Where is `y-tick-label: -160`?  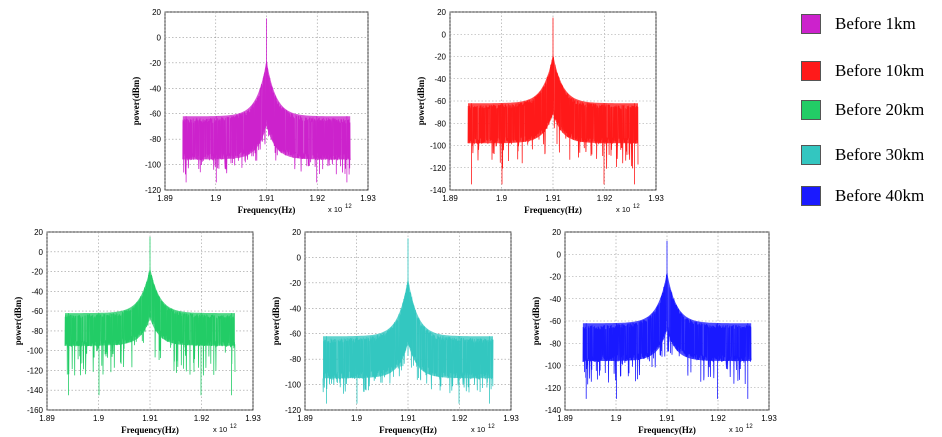 y-tick-label: -160 is located at coordinates (35, 410).